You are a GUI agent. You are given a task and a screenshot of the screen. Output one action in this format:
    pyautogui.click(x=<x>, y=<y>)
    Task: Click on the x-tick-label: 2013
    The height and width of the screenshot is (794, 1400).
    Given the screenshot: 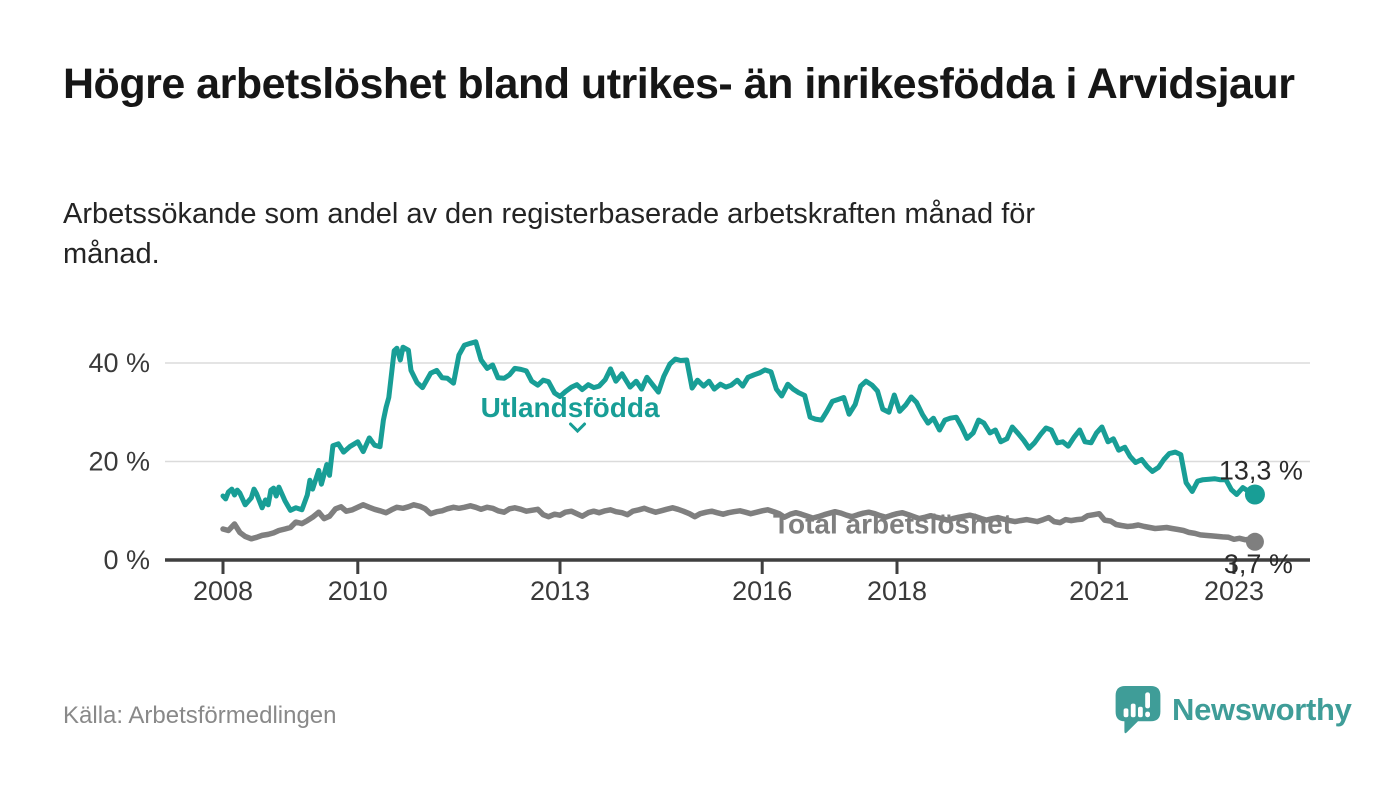 What is the action you would take?
    pyautogui.click(x=560, y=591)
    